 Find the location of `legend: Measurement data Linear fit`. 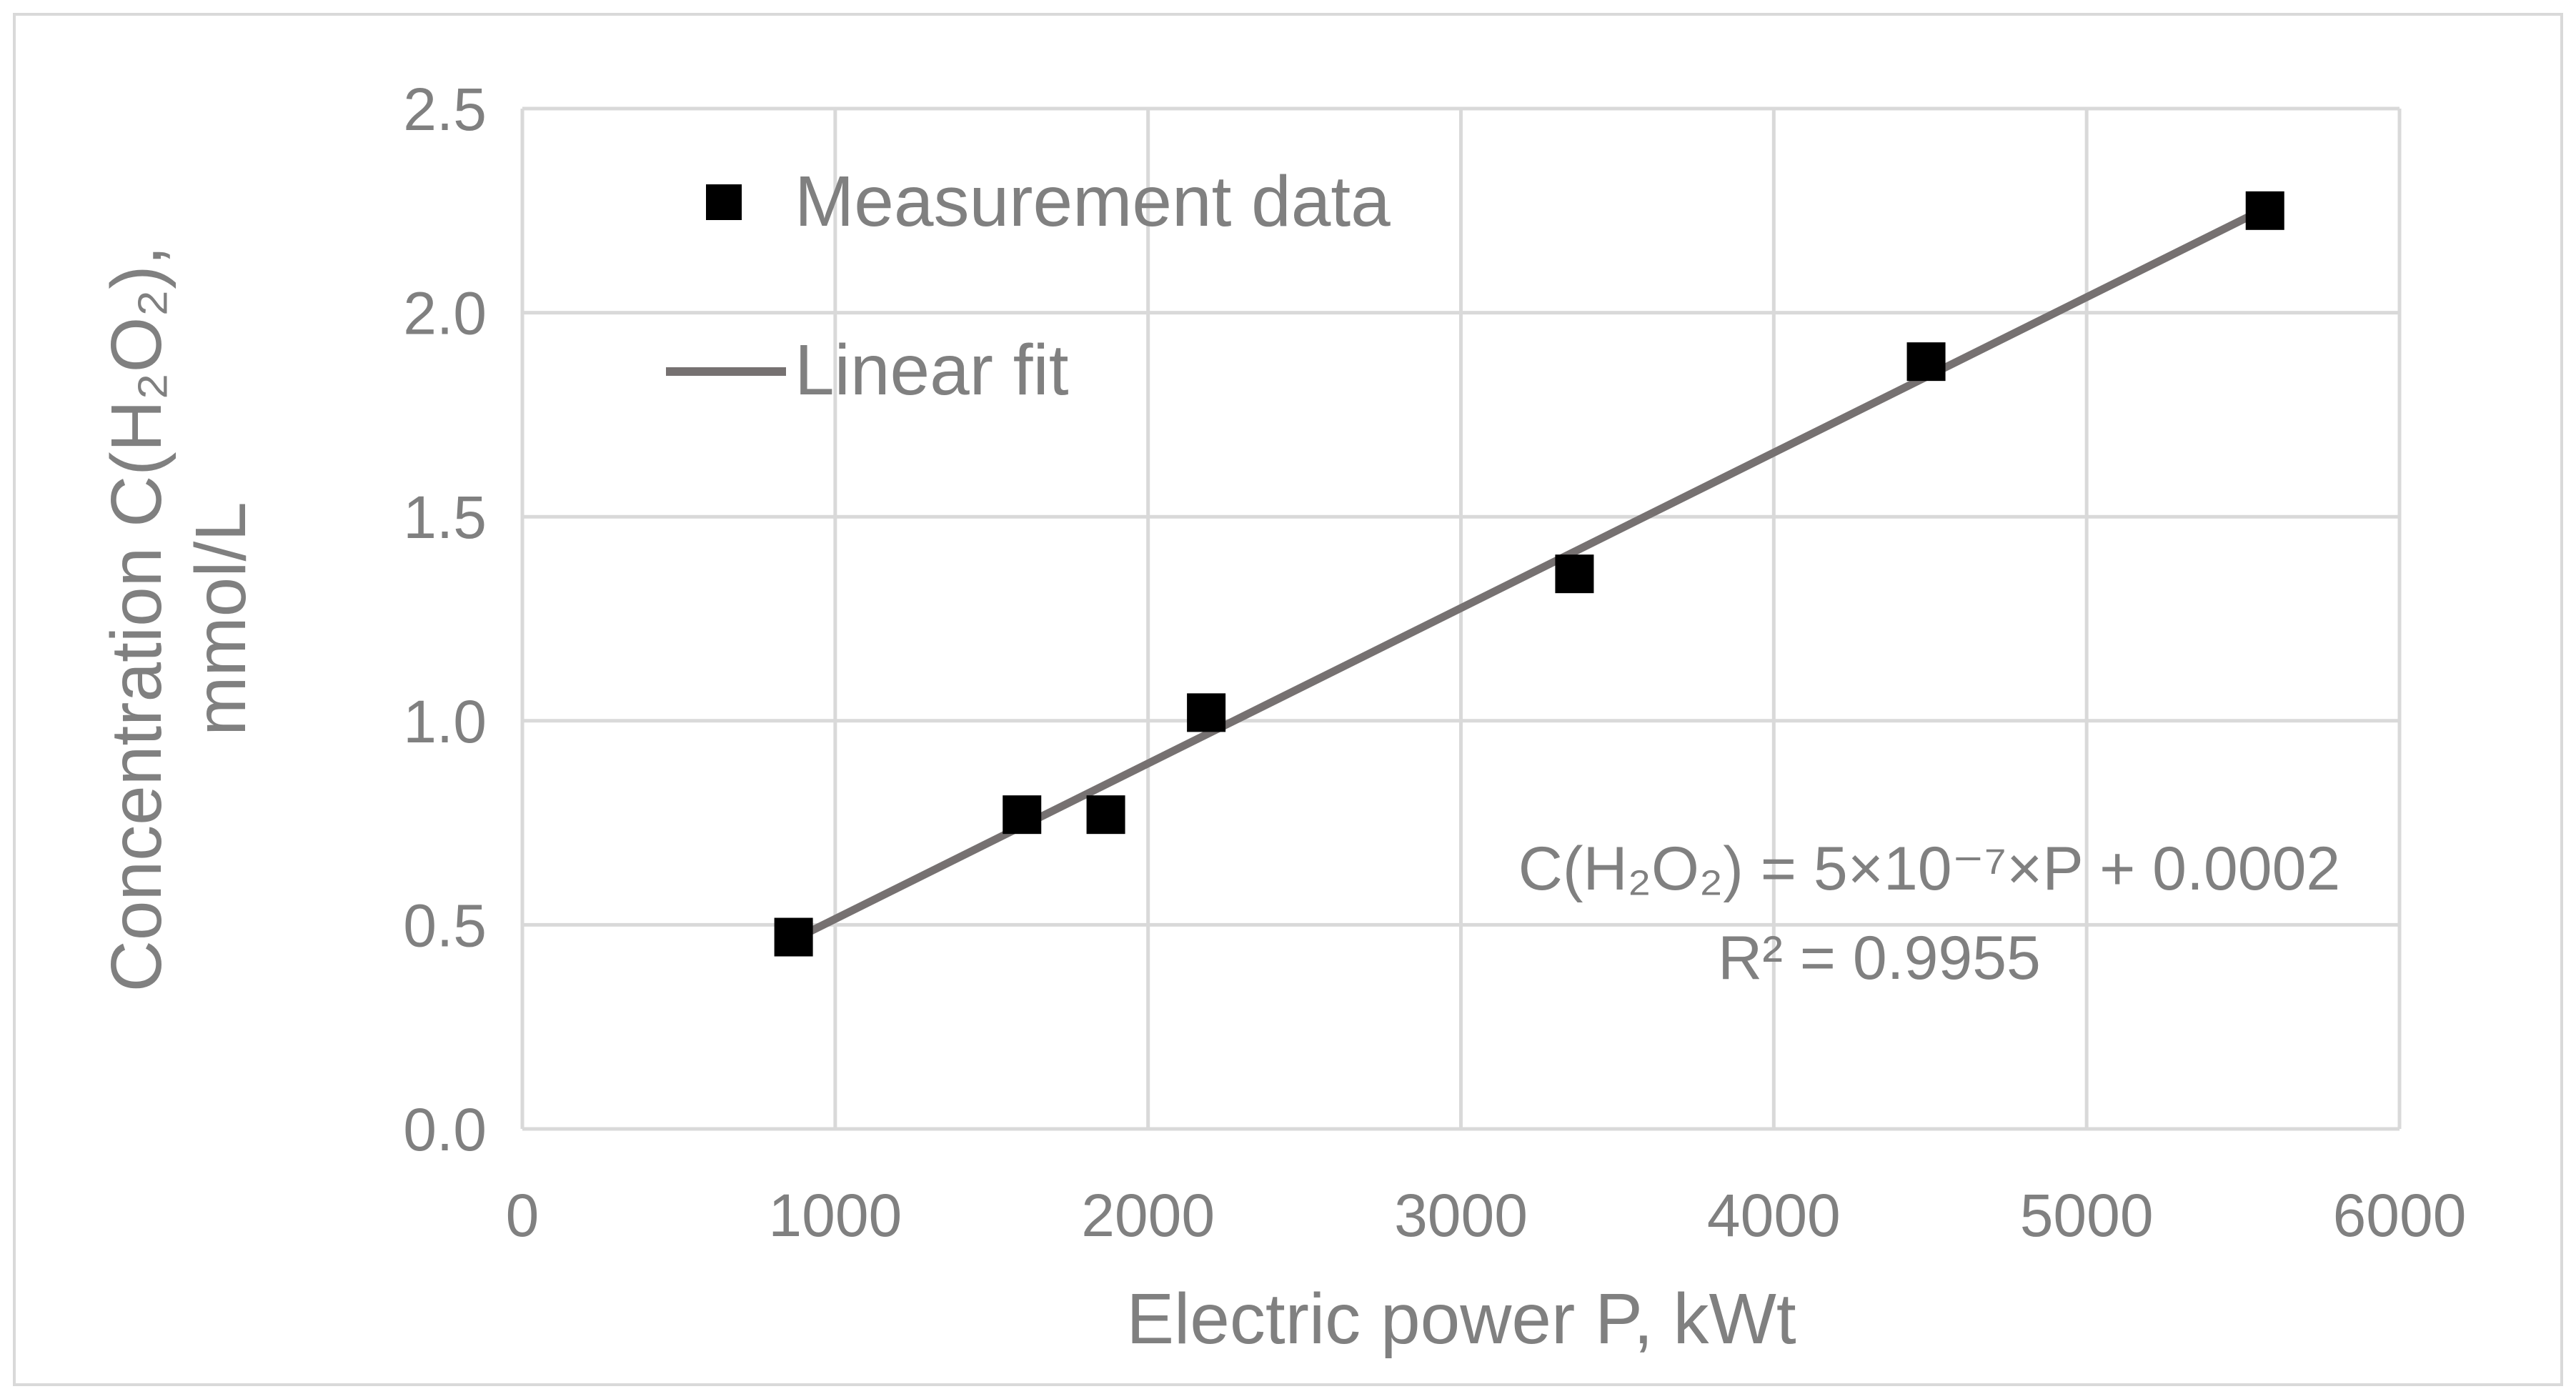

legend: Measurement data Linear fit is located at coordinates (1028, 285).